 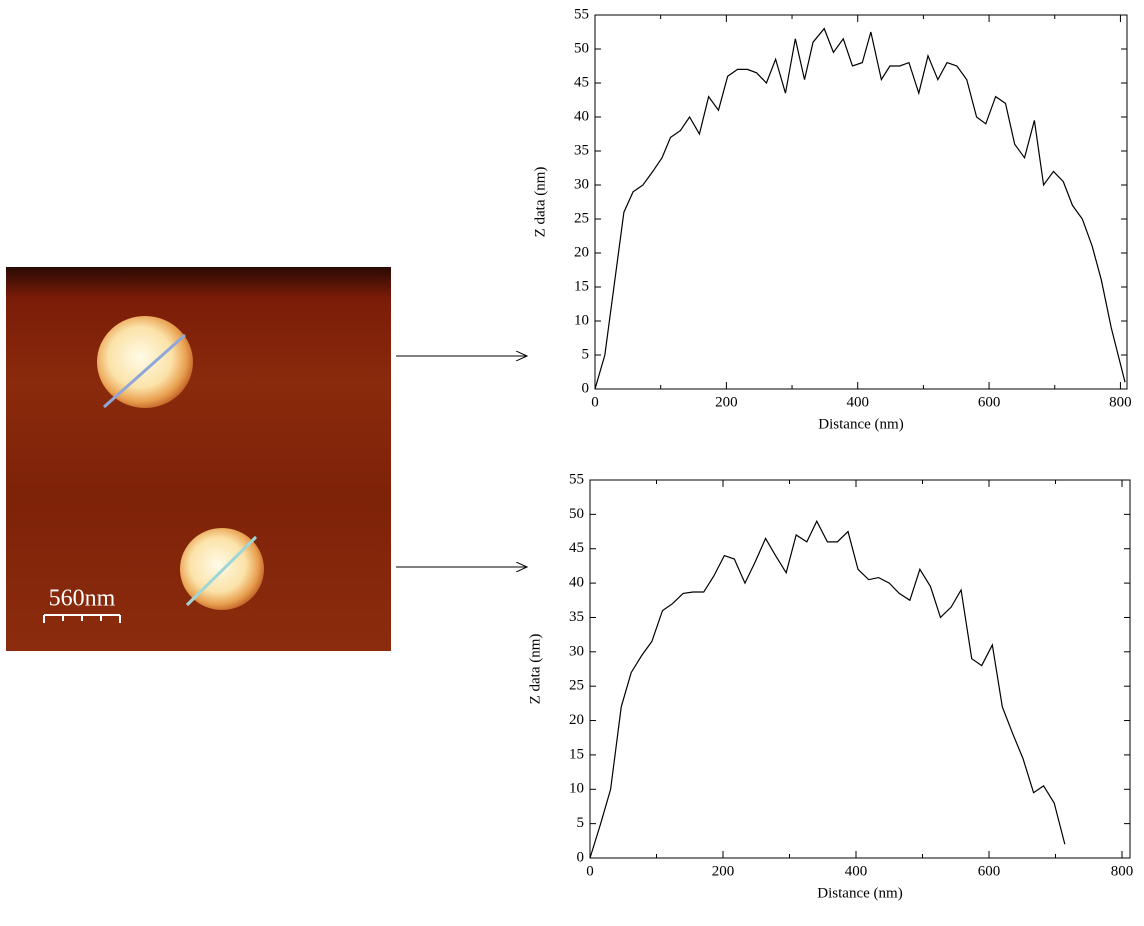 I want to click on afm-image: 560nm, so click(x=198, y=459).